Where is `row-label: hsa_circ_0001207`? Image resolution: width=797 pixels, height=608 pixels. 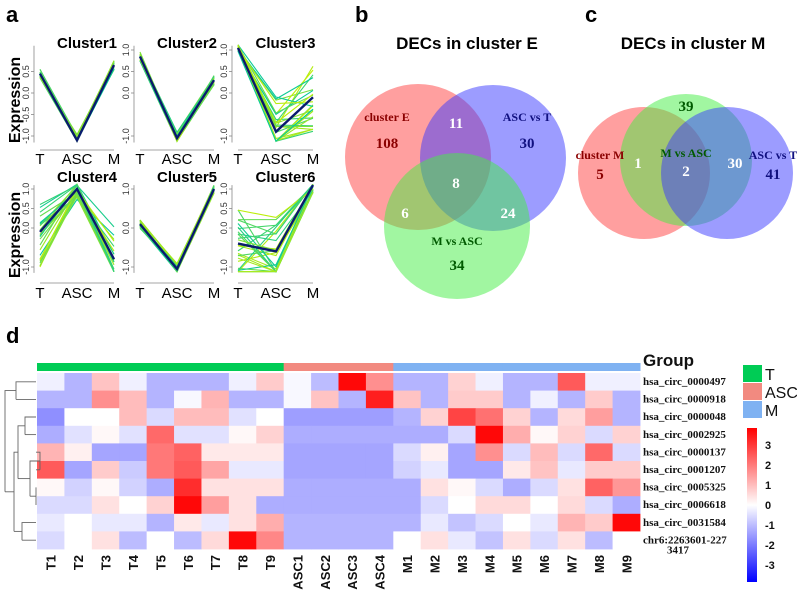 row-label: hsa_circ_0001207 is located at coordinates (684, 470).